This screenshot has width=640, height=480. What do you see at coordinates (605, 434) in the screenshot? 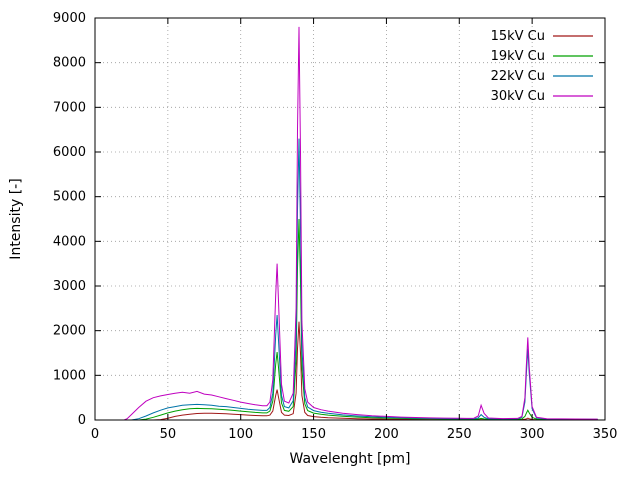
I see `x-tick-label: 350` at bounding box center [605, 434].